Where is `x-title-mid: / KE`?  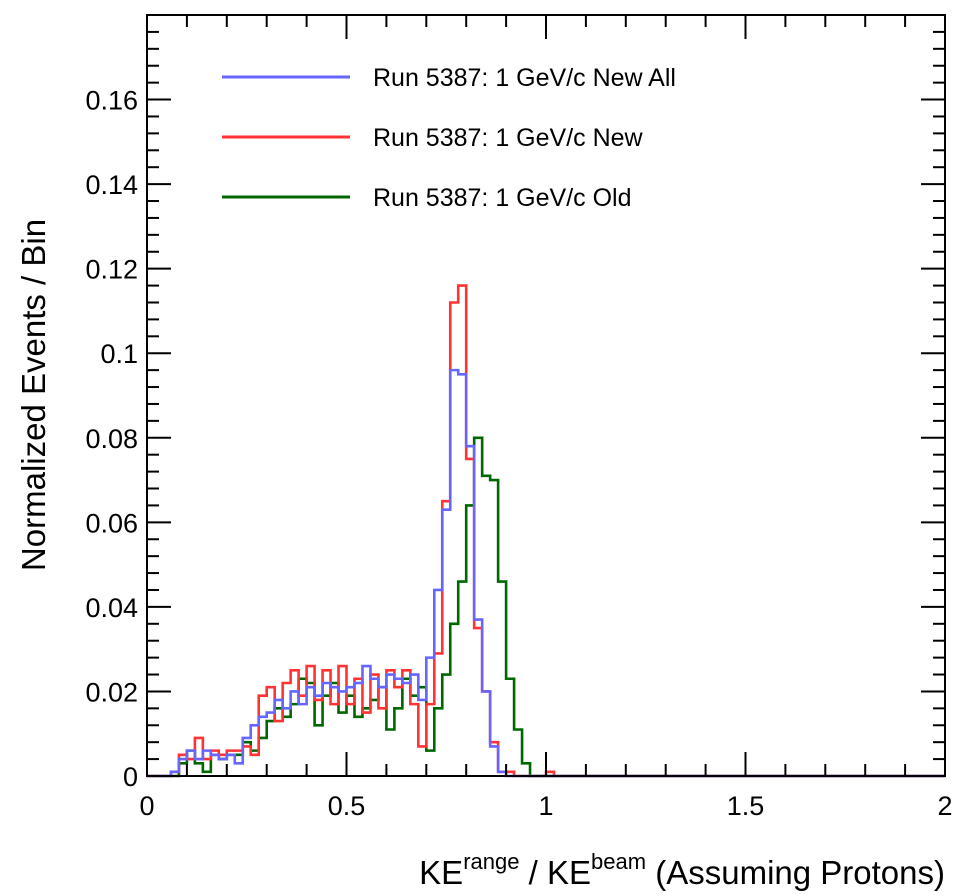 x-title-mid: / KE is located at coordinates (555, 872).